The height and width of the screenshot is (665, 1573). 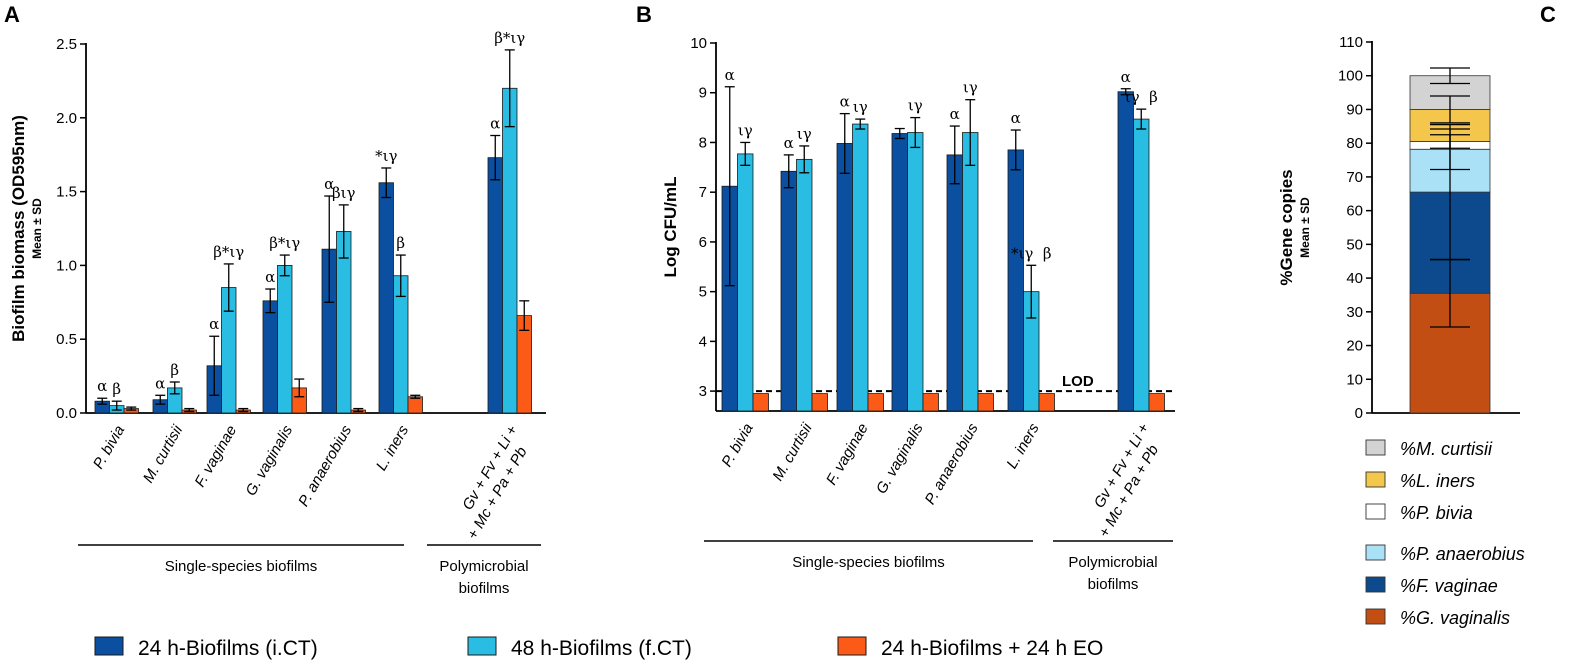 What do you see at coordinates (12, 14) in the screenshot?
I see `panel-letter: A` at bounding box center [12, 14].